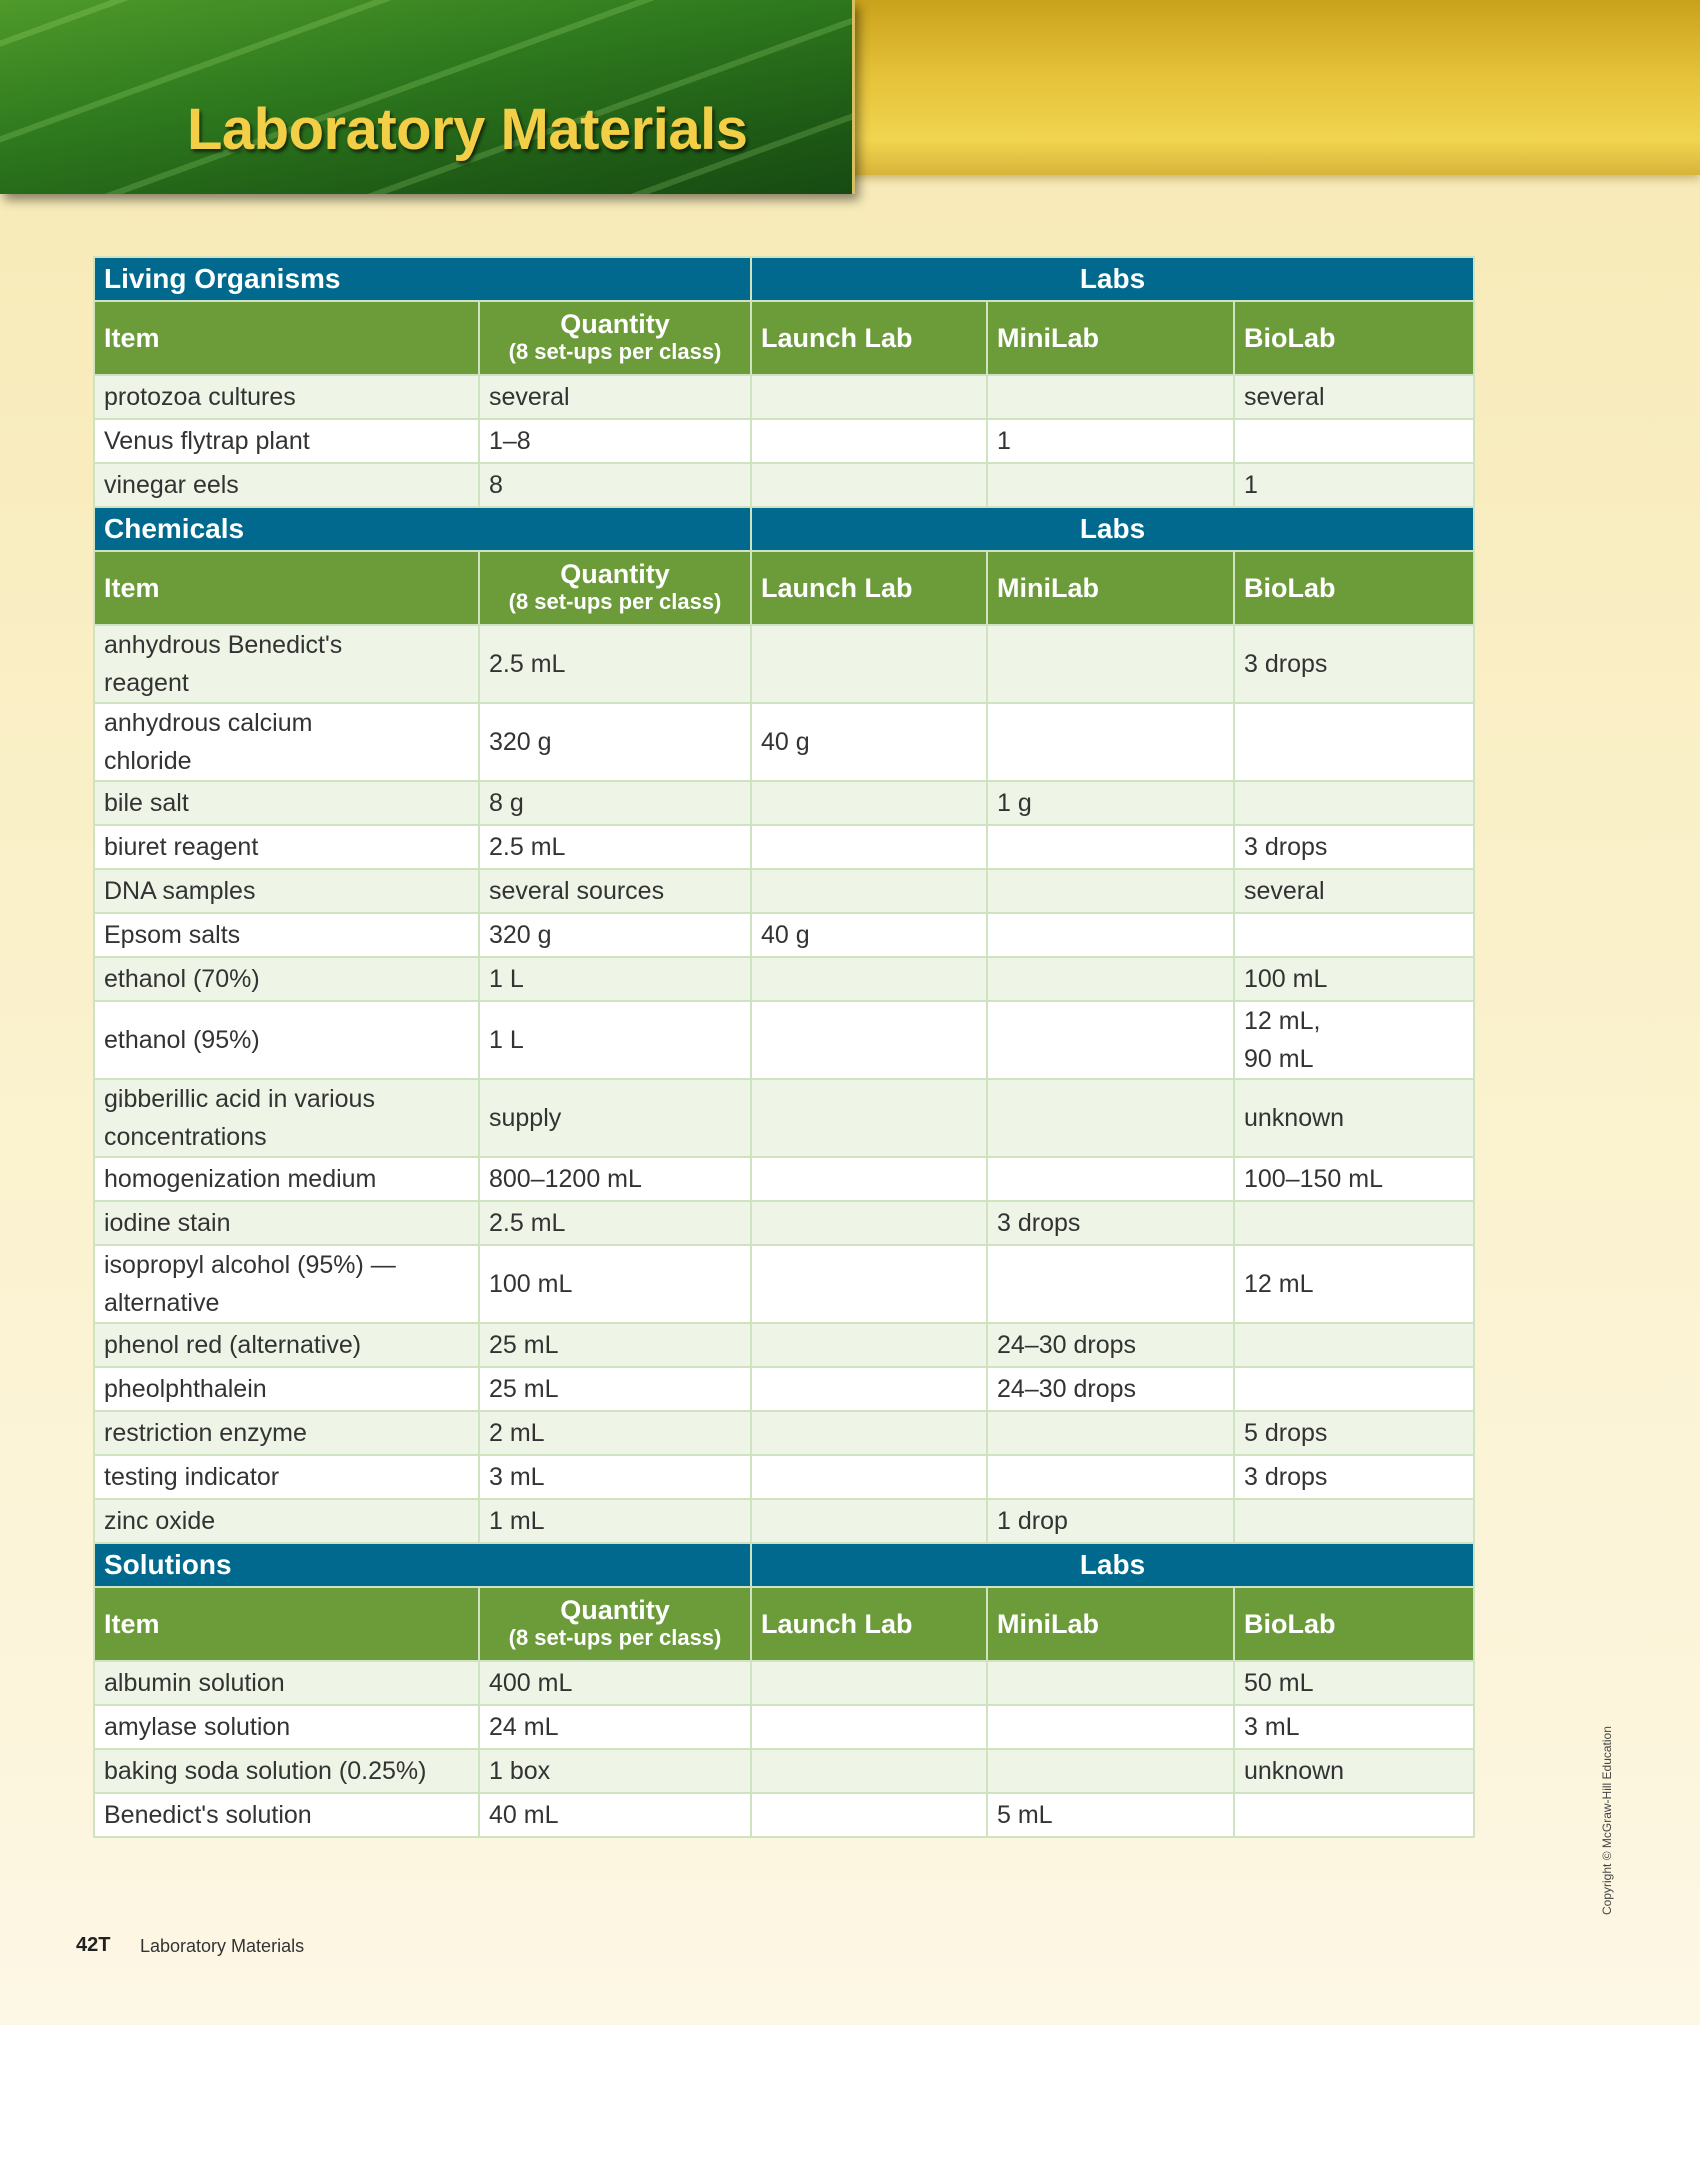  What do you see at coordinates (615, 1727) in the screenshot?
I see `table-cell: 24 mL` at bounding box center [615, 1727].